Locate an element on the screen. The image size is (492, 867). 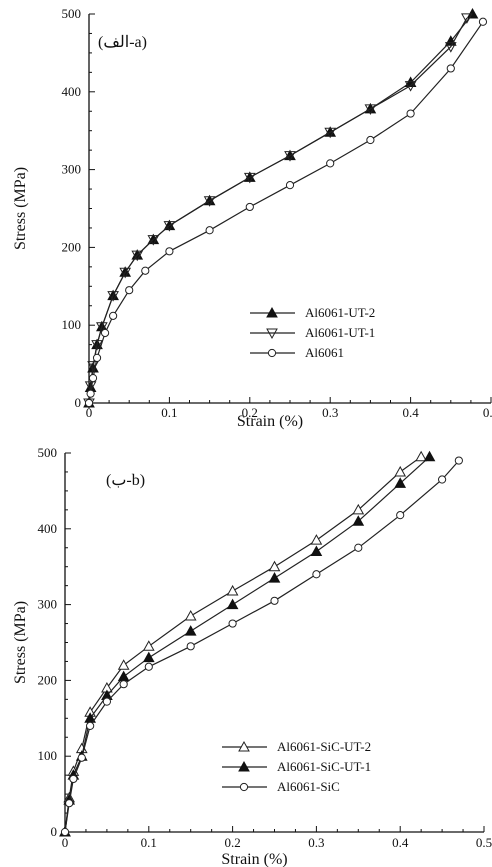
legend-label: Al6061-SiC-UT-1 is located at coordinates (324, 766).